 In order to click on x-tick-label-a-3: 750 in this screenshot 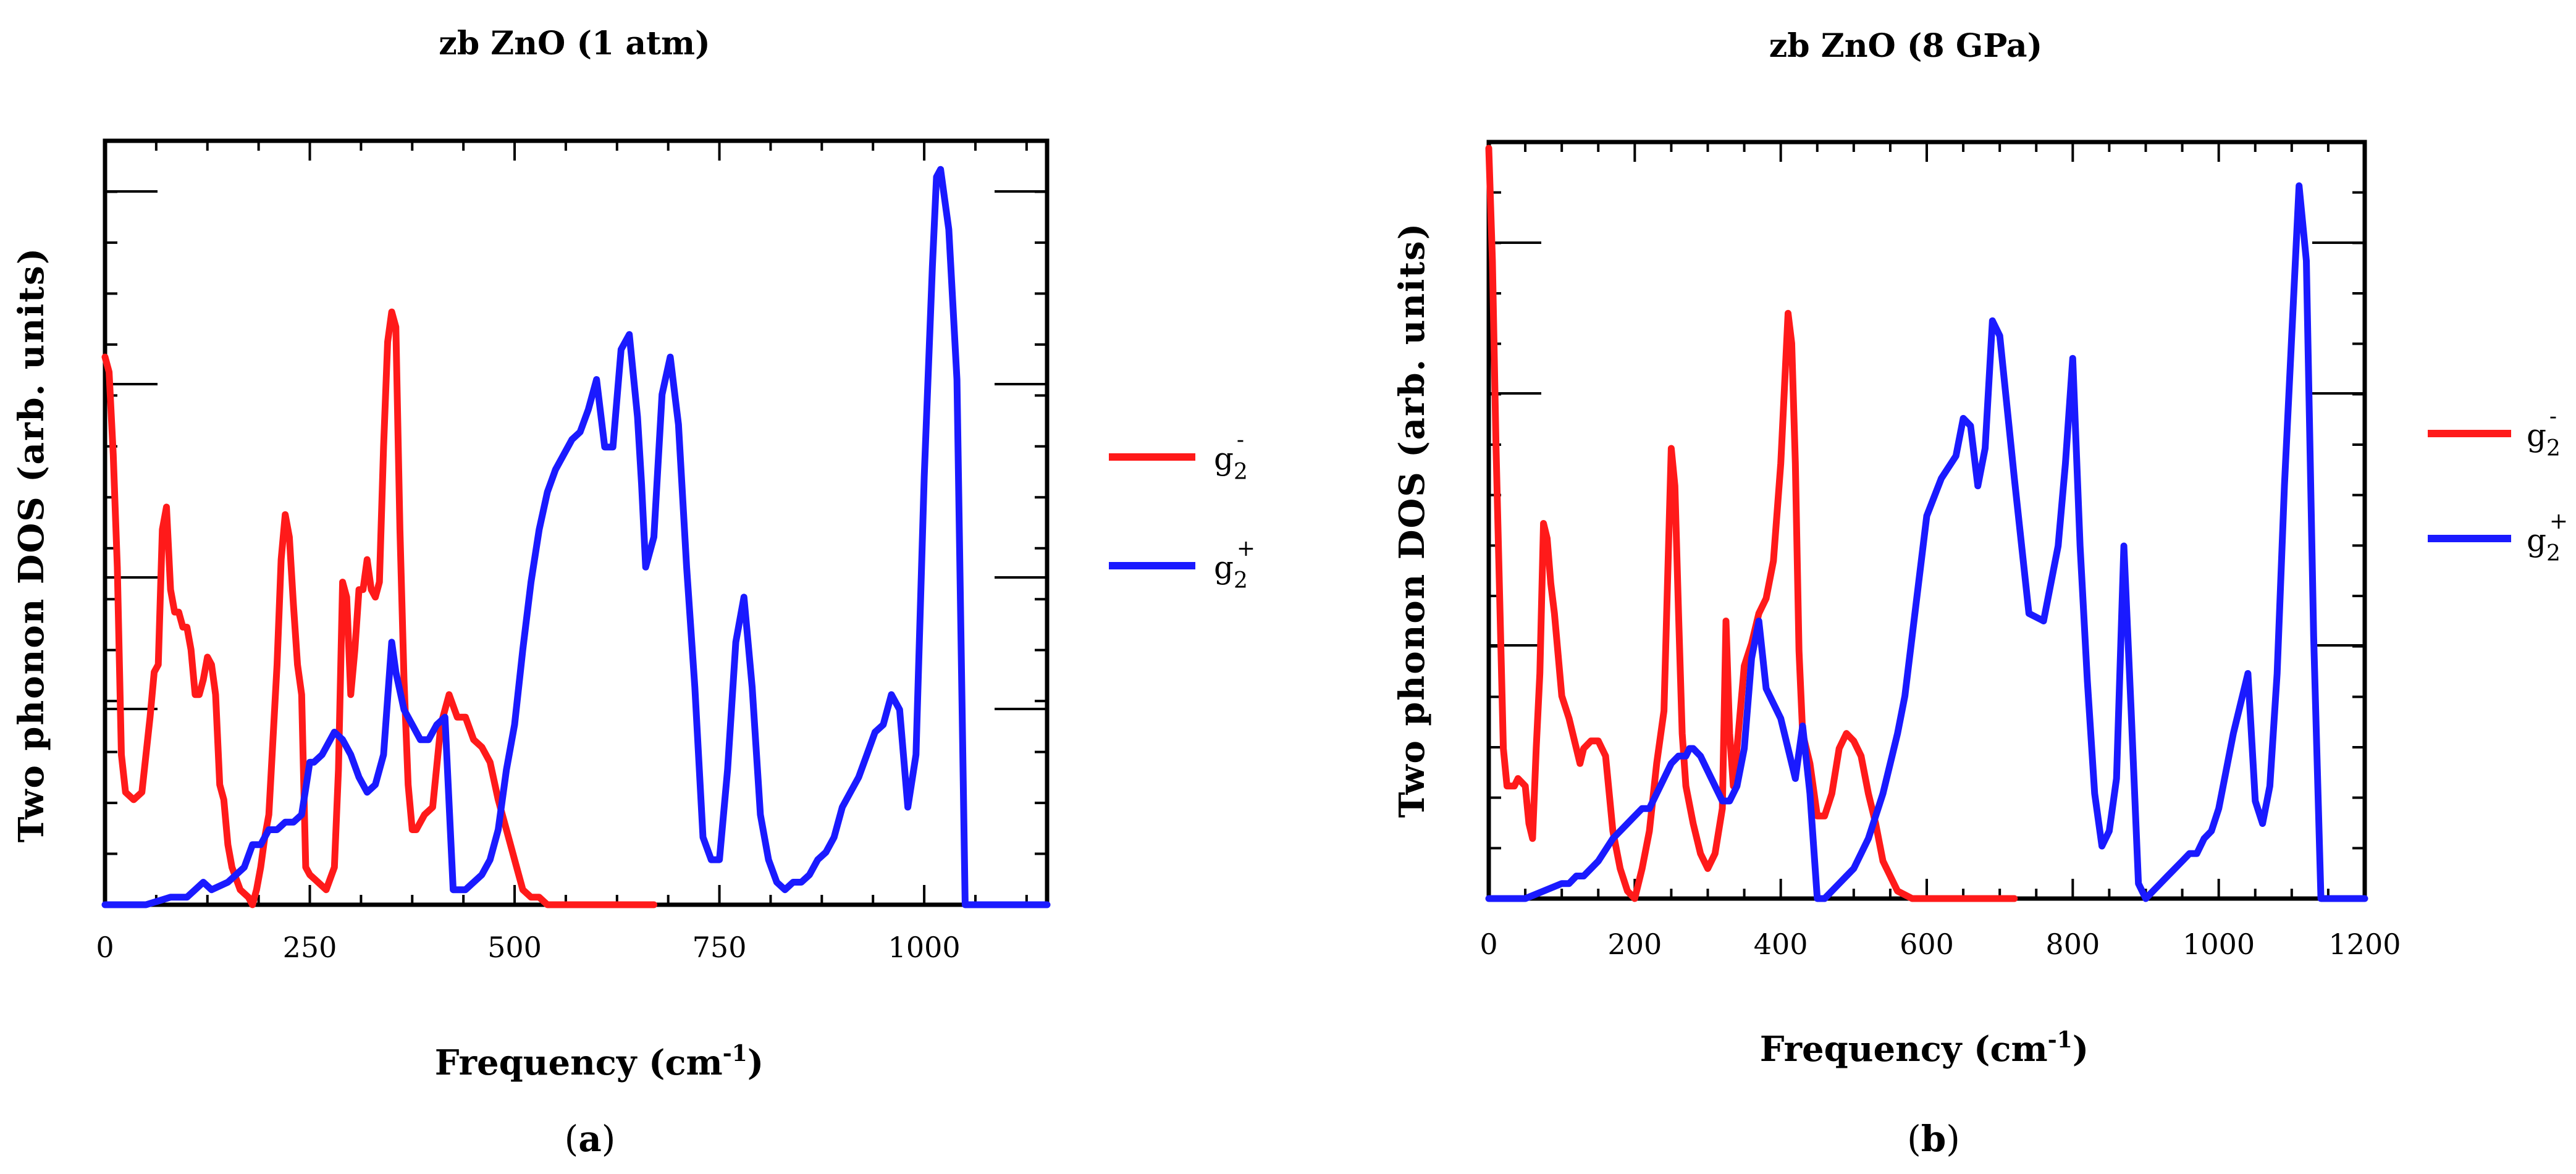, I will do `click(719, 948)`.